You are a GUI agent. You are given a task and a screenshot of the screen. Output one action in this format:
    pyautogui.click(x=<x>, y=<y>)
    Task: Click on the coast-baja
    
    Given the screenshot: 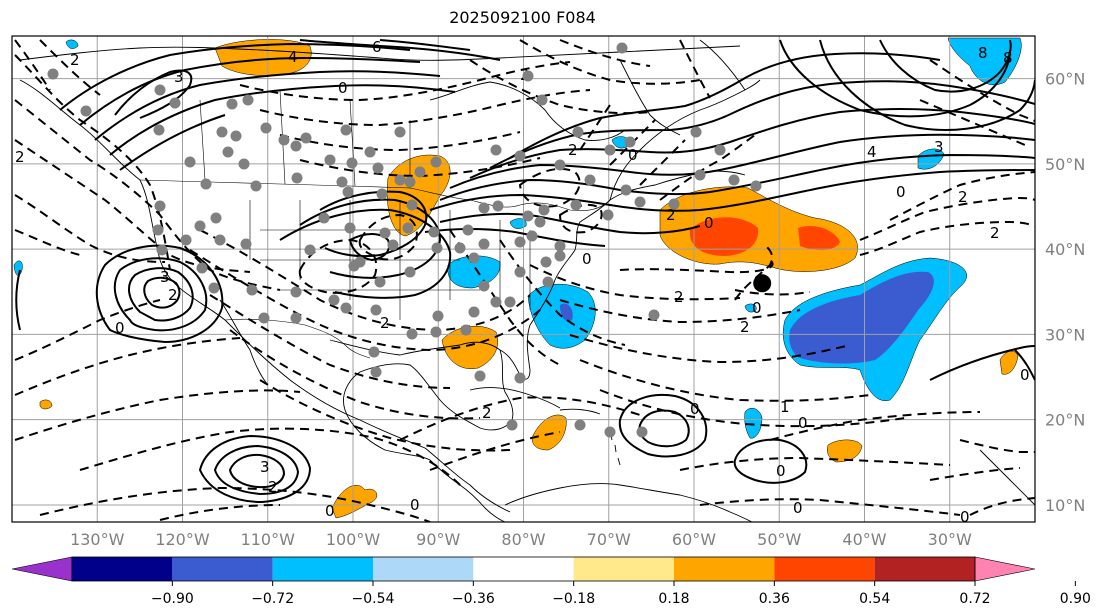 What is the action you would take?
    pyautogui.click(x=244, y=342)
    